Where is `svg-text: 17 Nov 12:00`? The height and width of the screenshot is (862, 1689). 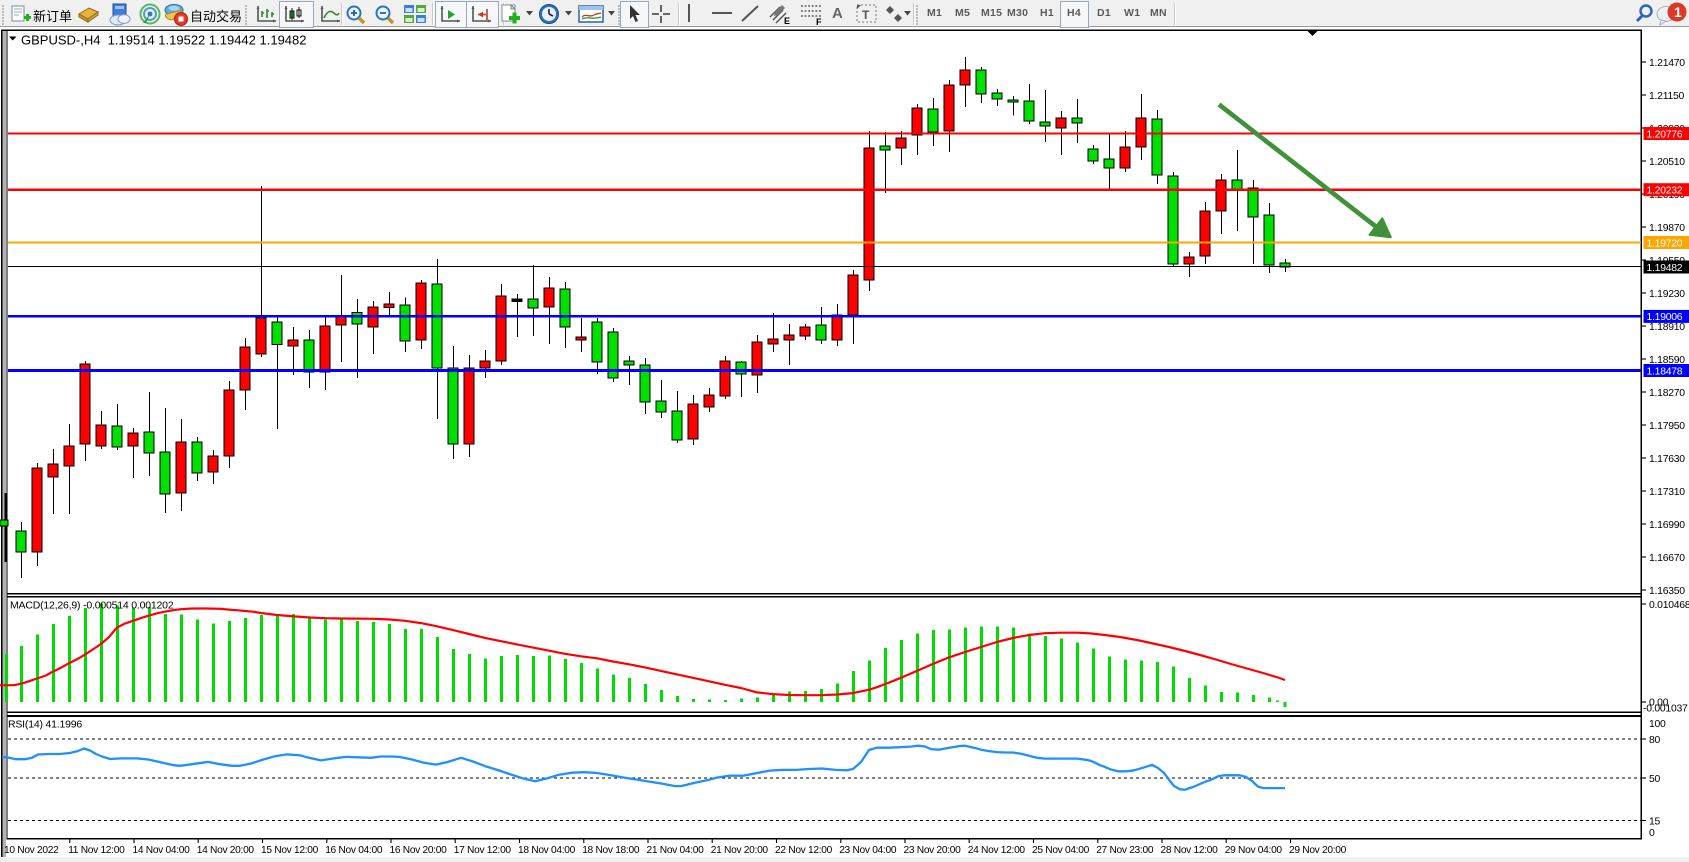
svg-text: 17 Nov 12:00 is located at coordinates (483, 850).